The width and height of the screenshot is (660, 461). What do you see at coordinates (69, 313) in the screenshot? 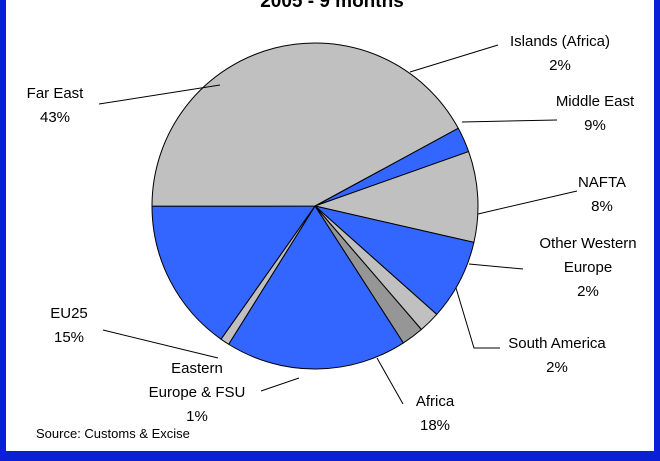
I see `slice-label-eu25: EU25` at bounding box center [69, 313].